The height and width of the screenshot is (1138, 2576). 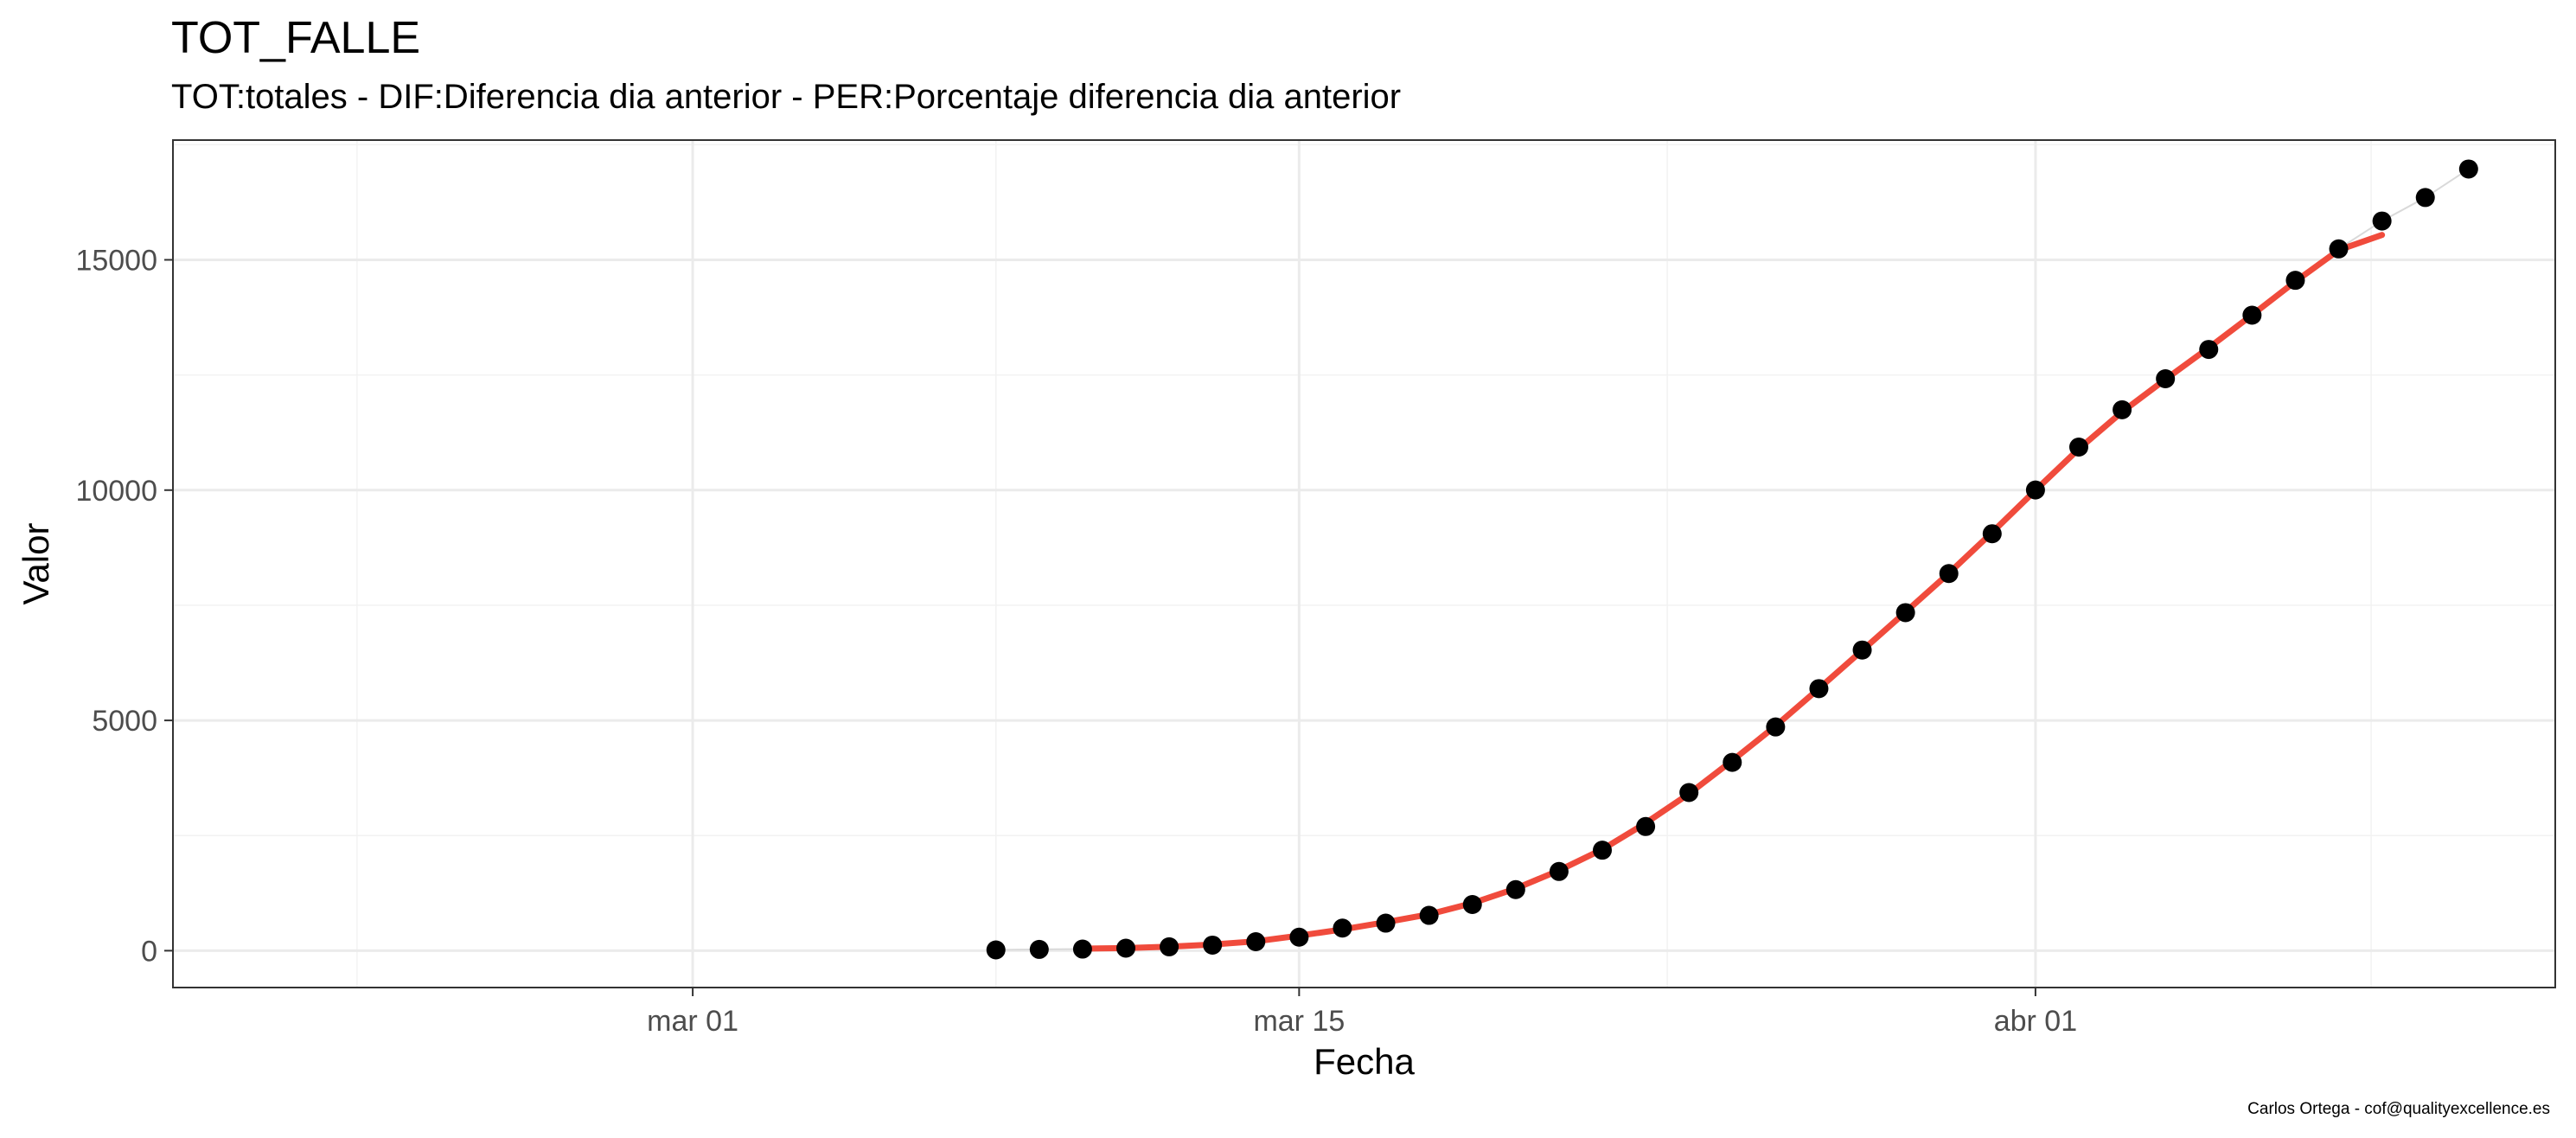 I want to click on y-tick-label: 15000, so click(x=116, y=260).